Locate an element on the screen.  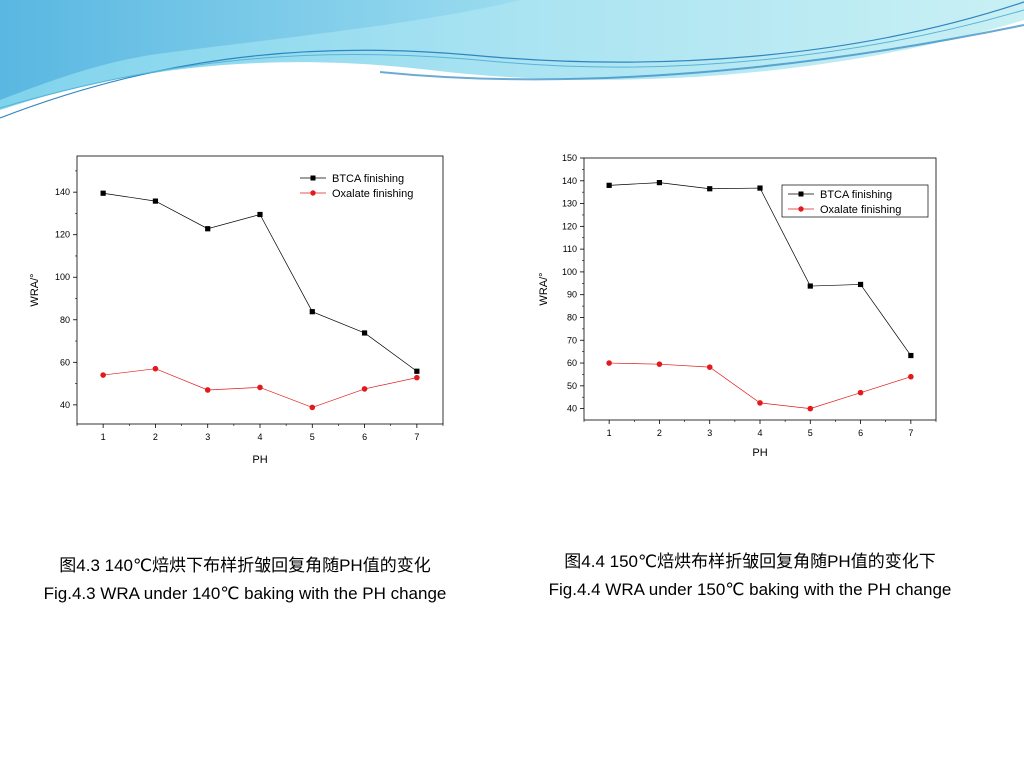
legend-box is located at coordinates (855, 201).